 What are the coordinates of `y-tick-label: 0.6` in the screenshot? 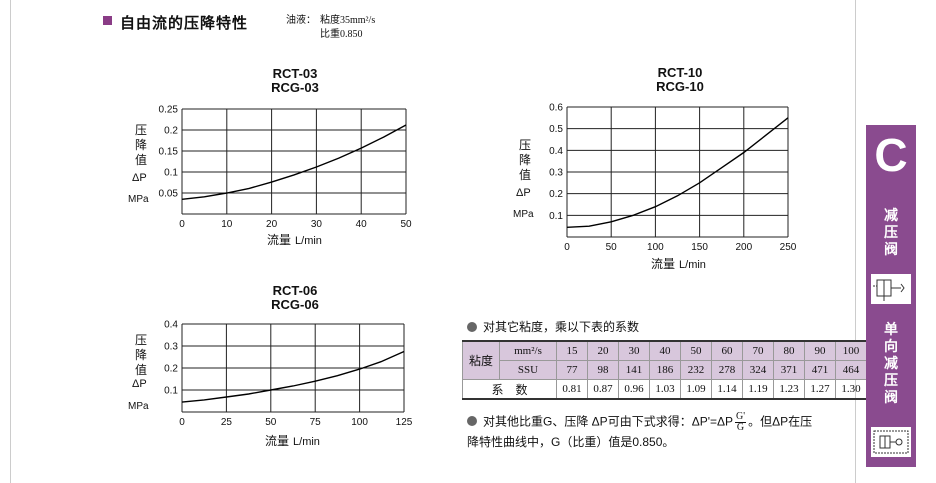 It's located at (556, 108).